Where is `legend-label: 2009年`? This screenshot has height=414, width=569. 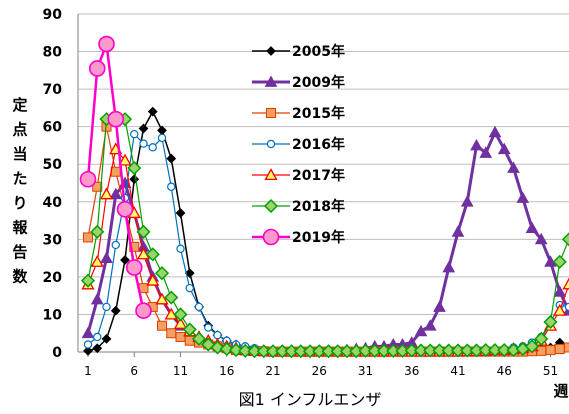 legend-label: 2009年 is located at coordinates (318, 82).